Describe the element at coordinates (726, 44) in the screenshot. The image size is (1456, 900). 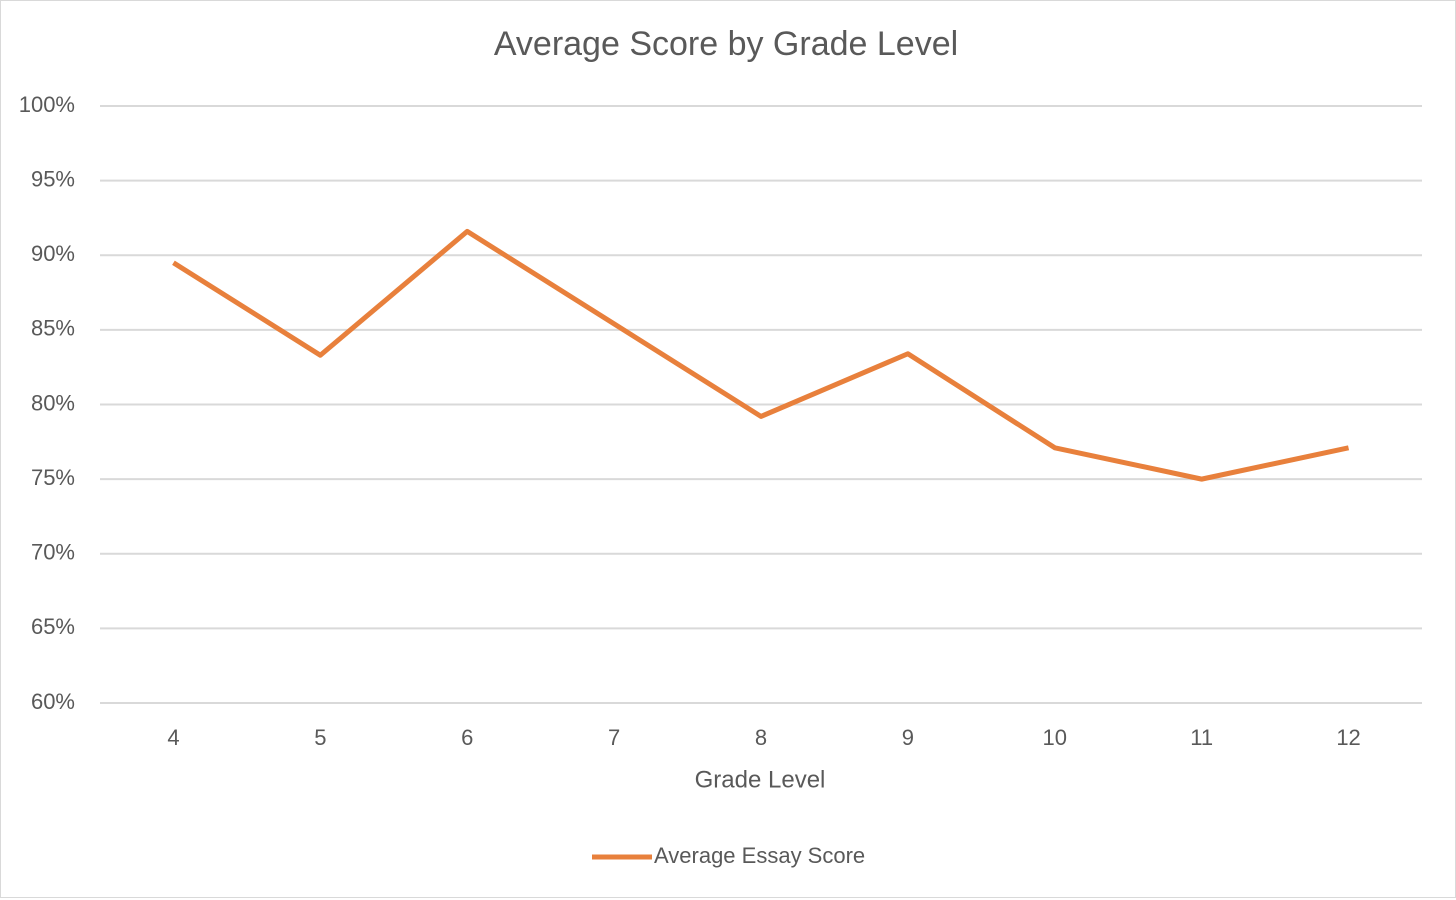
I see `chart-title: Average Score by Grade Level` at that location.